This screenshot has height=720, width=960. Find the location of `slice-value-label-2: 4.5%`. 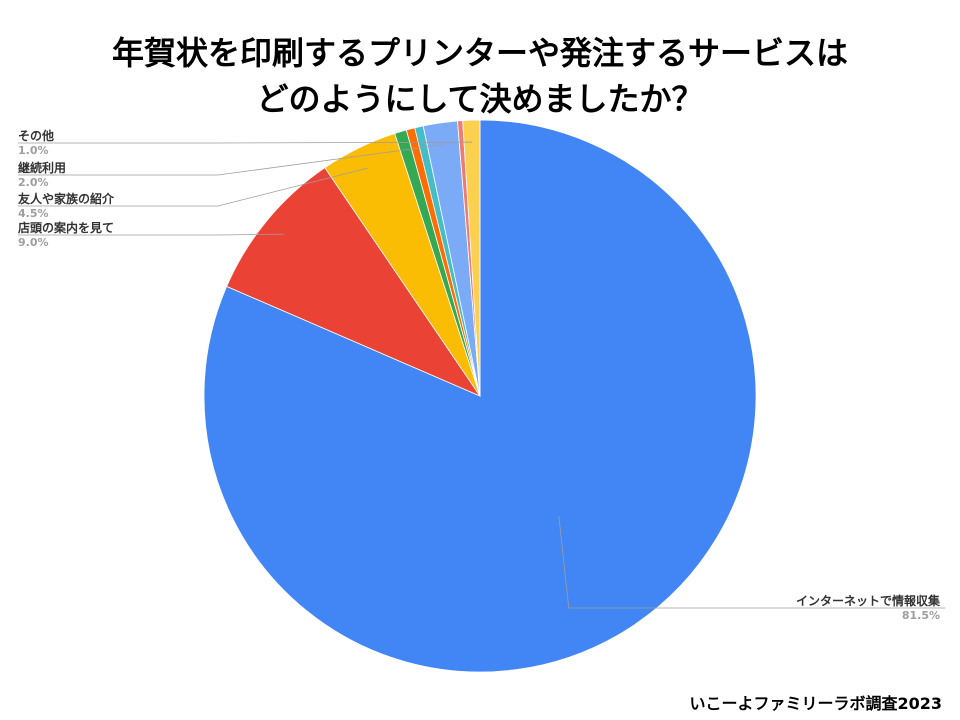

slice-value-label-2: 4.5% is located at coordinates (33, 213).